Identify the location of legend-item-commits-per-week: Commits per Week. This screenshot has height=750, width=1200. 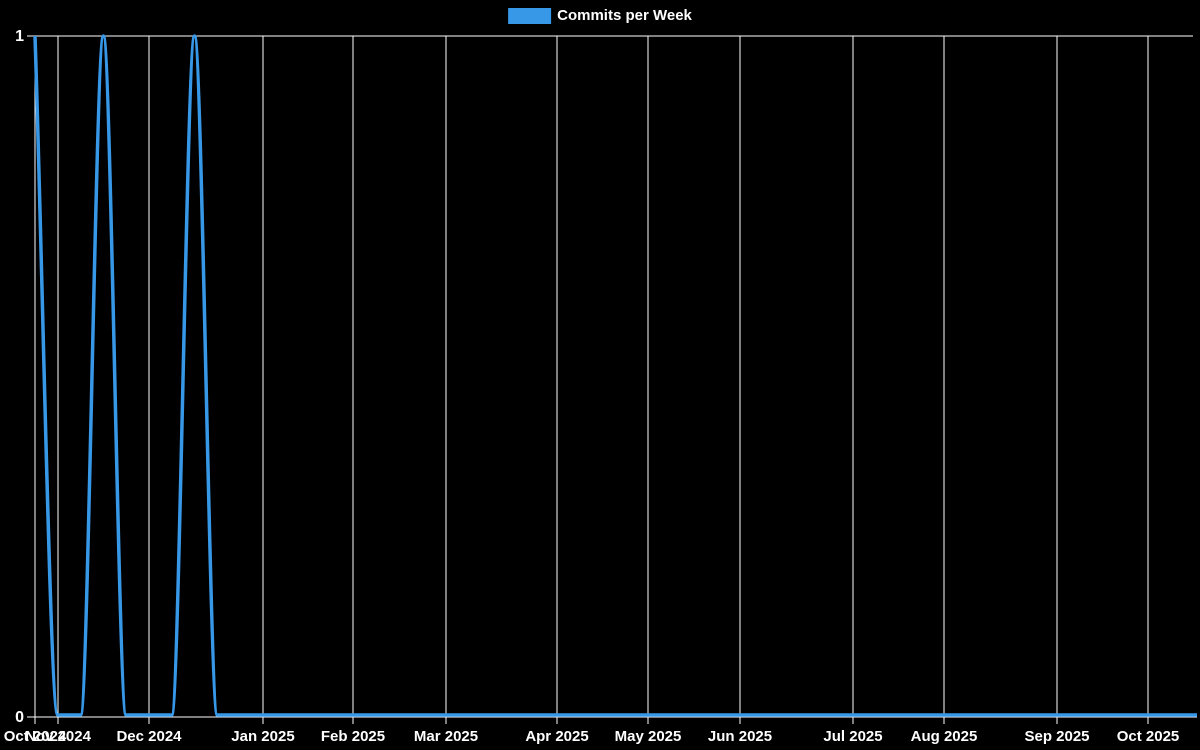
(600, 16).